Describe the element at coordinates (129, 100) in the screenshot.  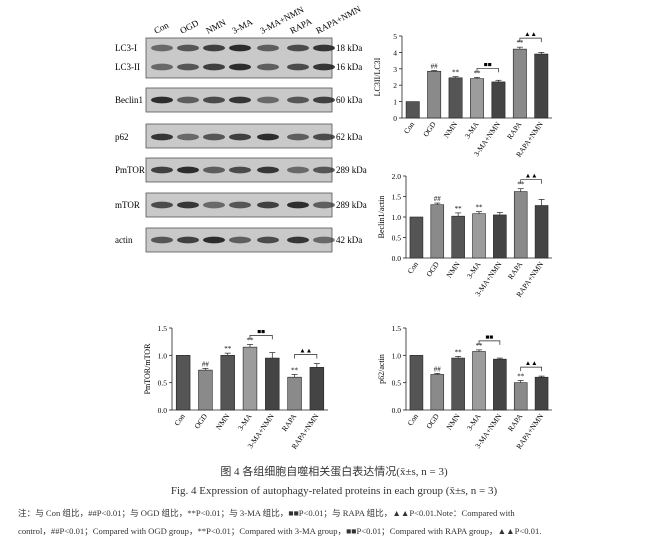
I see `blot-row-label: Beclin1` at that location.